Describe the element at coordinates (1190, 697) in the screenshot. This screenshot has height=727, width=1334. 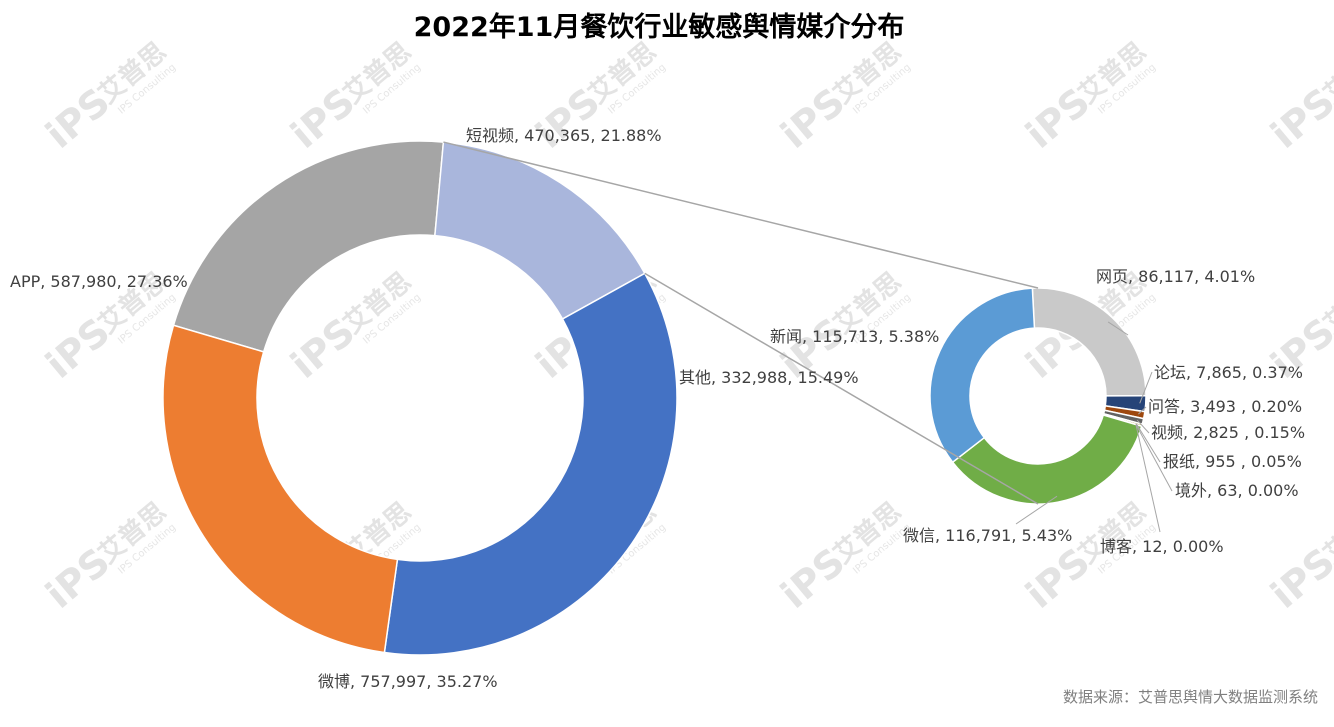
I see `source-note: 数据来源：艾普思舆情大数据监测系统` at that location.